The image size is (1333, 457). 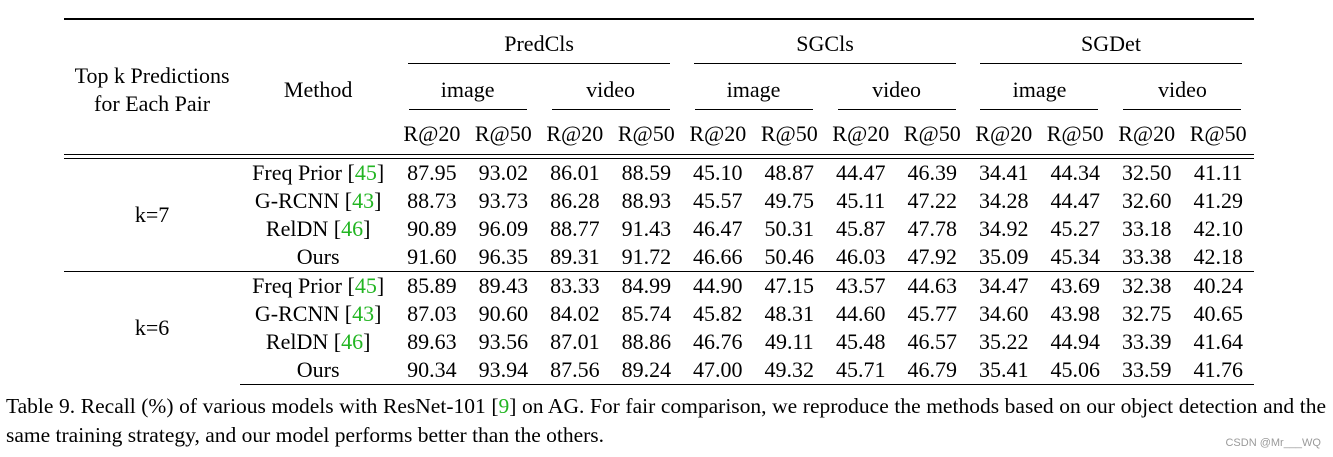 I want to click on value-cell: 34.47, so click(x=1004, y=285).